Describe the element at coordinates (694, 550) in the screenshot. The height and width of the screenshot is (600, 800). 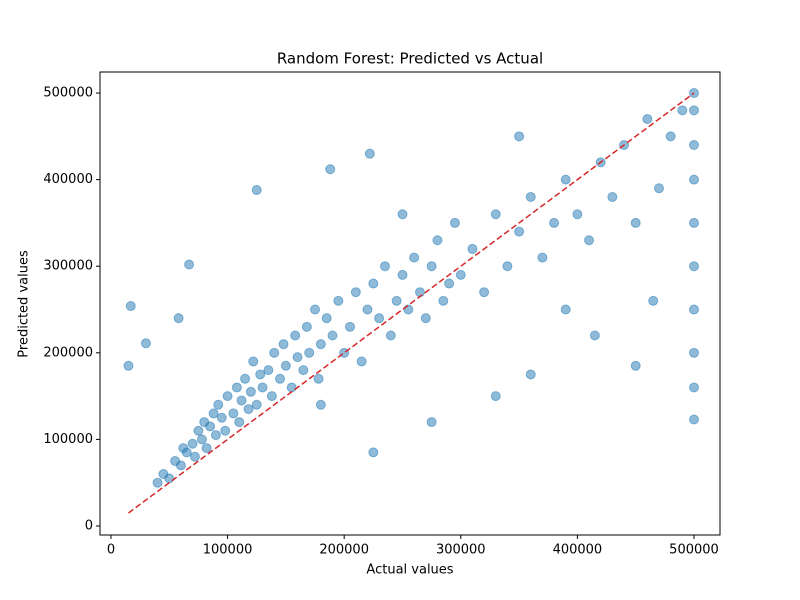
I see `x-tick-label: 500000` at that location.